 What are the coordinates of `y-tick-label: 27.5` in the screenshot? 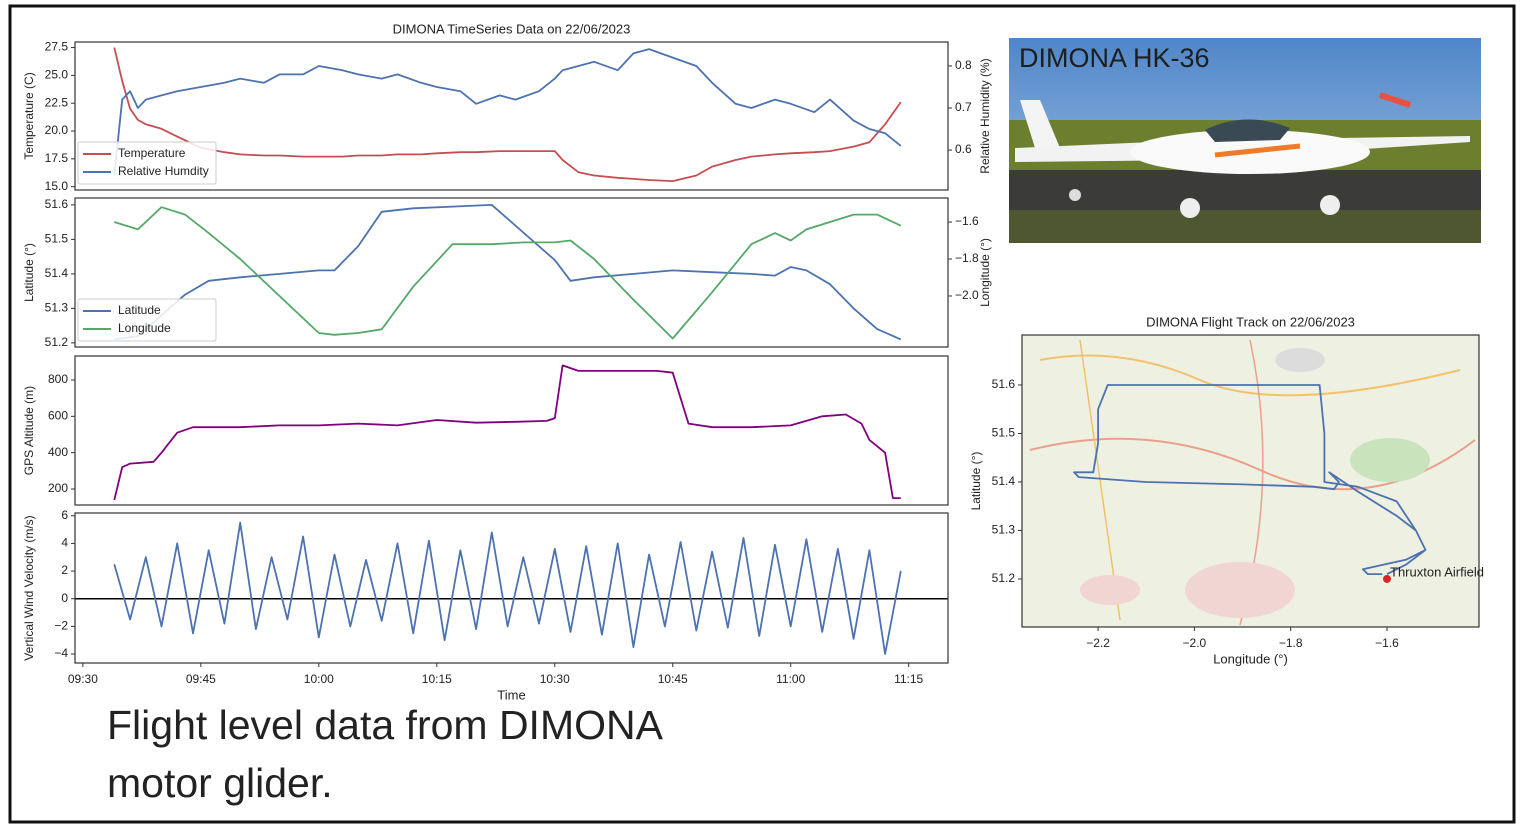 It's located at (57, 47).